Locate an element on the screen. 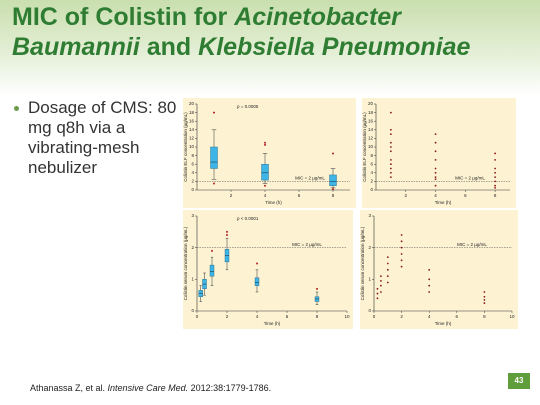 Image resolution: width=540 pixels, height=405 pixels. y-tick-label: 8 is located at coordinates (371, 155).